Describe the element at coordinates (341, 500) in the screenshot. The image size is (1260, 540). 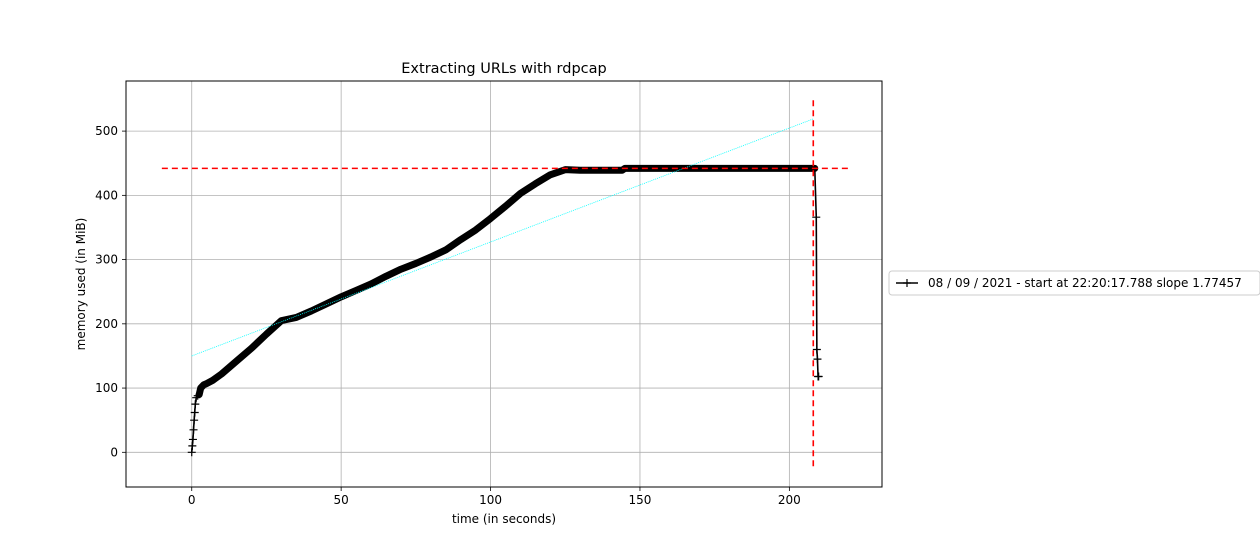
I see `x-tick-label: 50` at that location.